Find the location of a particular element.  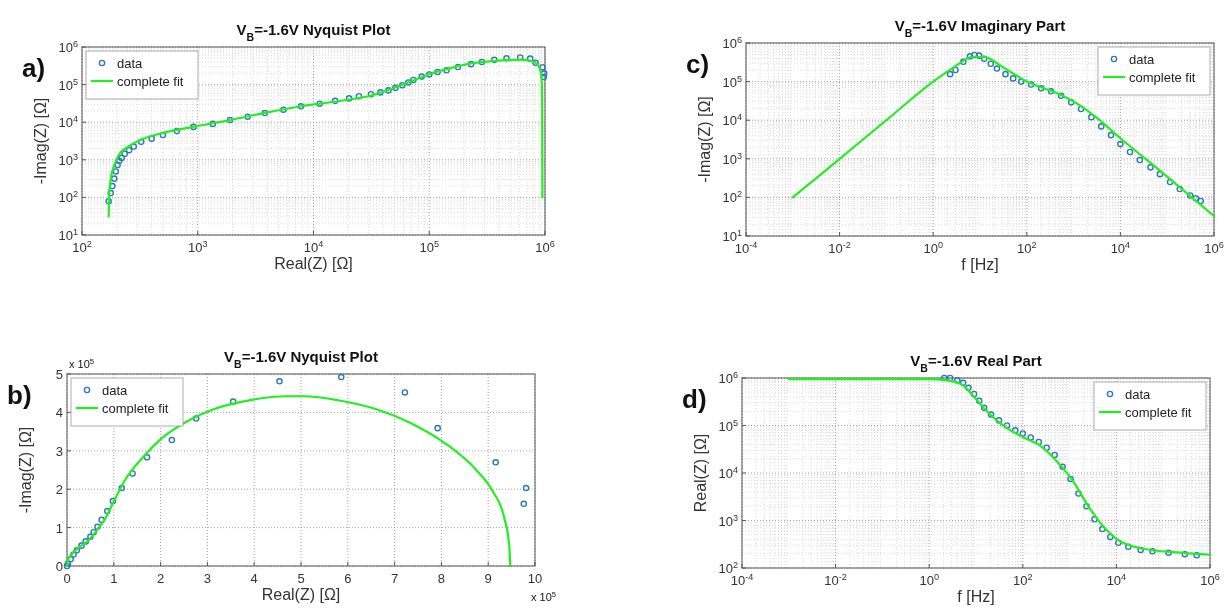

x-tick-label: 7 is located at coordinates (394, 578).